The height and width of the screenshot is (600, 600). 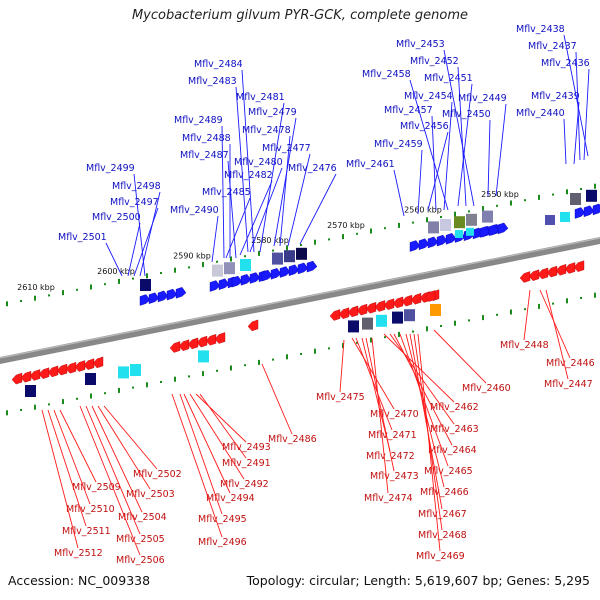 What do you see at coordinates (230, 498) in the screenshot?
I see `reverse-gene-label: Mflv_2494` at bounding box center [230, 498].